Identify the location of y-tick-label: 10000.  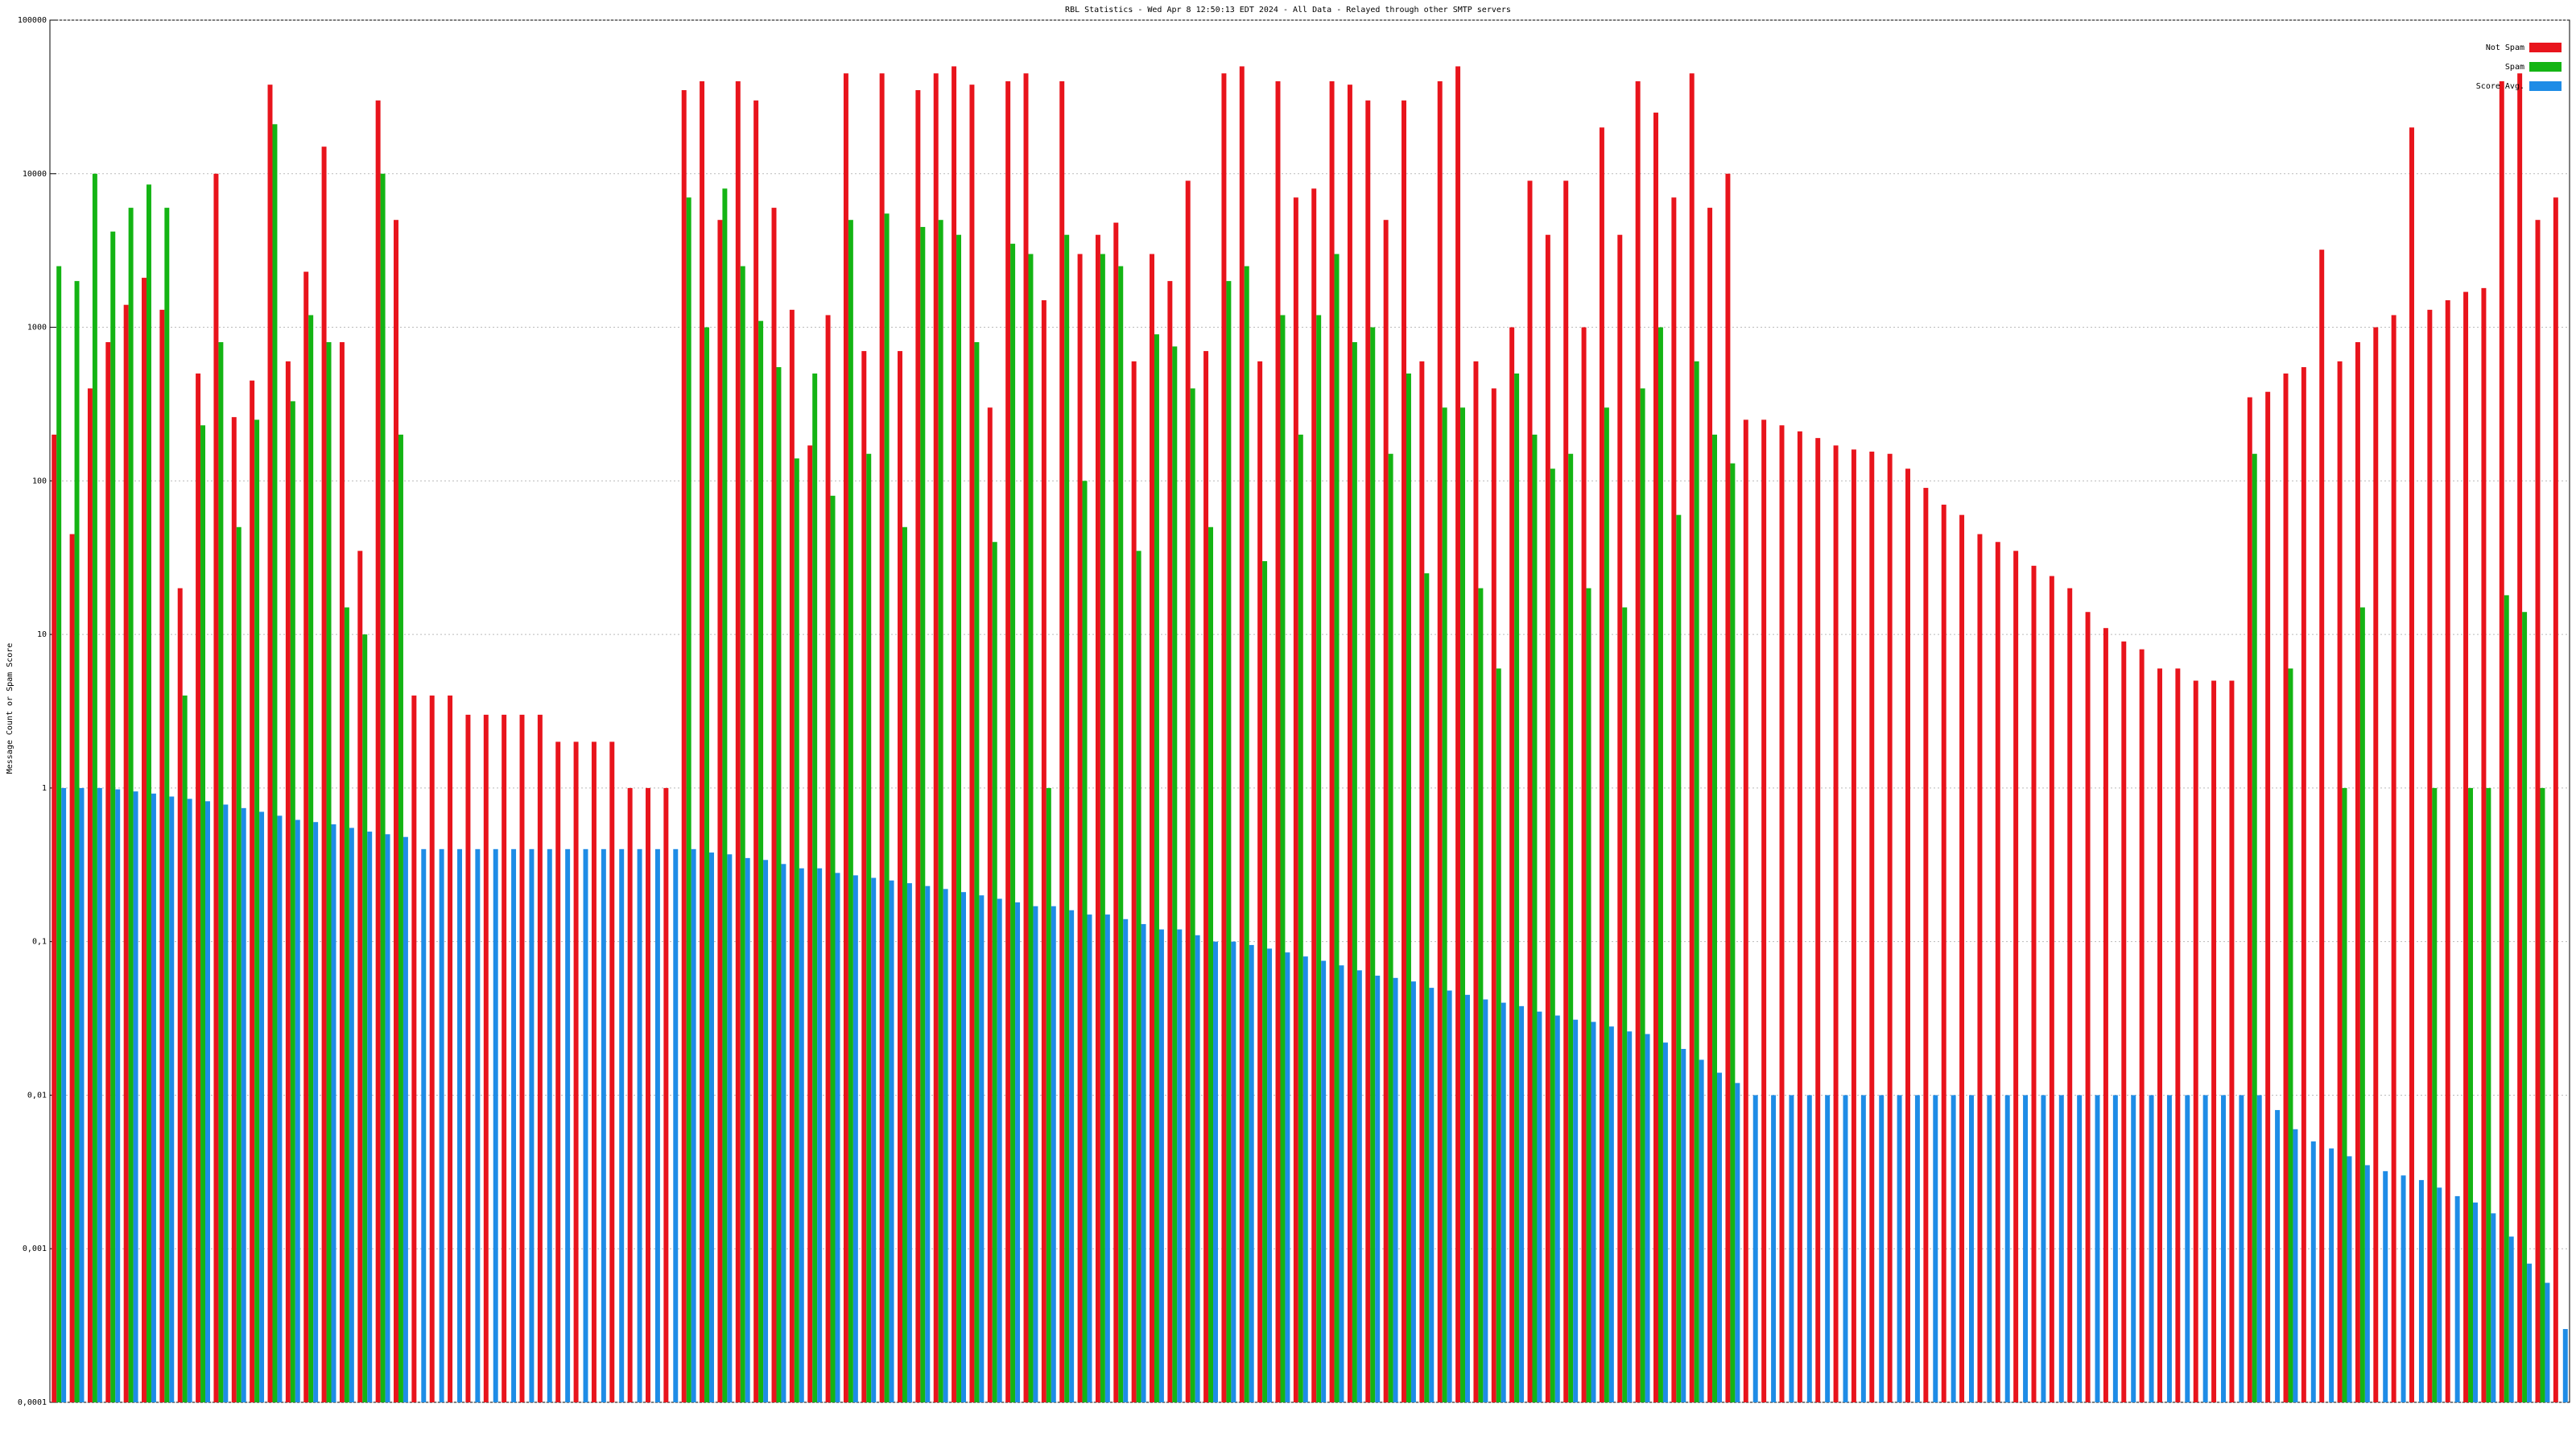
(35, 174).